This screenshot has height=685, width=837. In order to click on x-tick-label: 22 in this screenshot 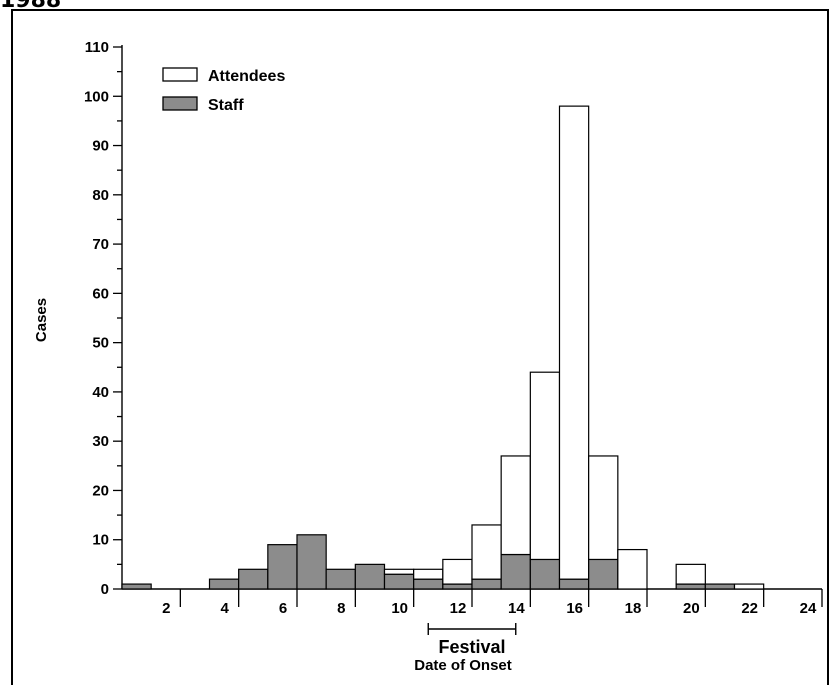, I will do `click(749, 608)`.